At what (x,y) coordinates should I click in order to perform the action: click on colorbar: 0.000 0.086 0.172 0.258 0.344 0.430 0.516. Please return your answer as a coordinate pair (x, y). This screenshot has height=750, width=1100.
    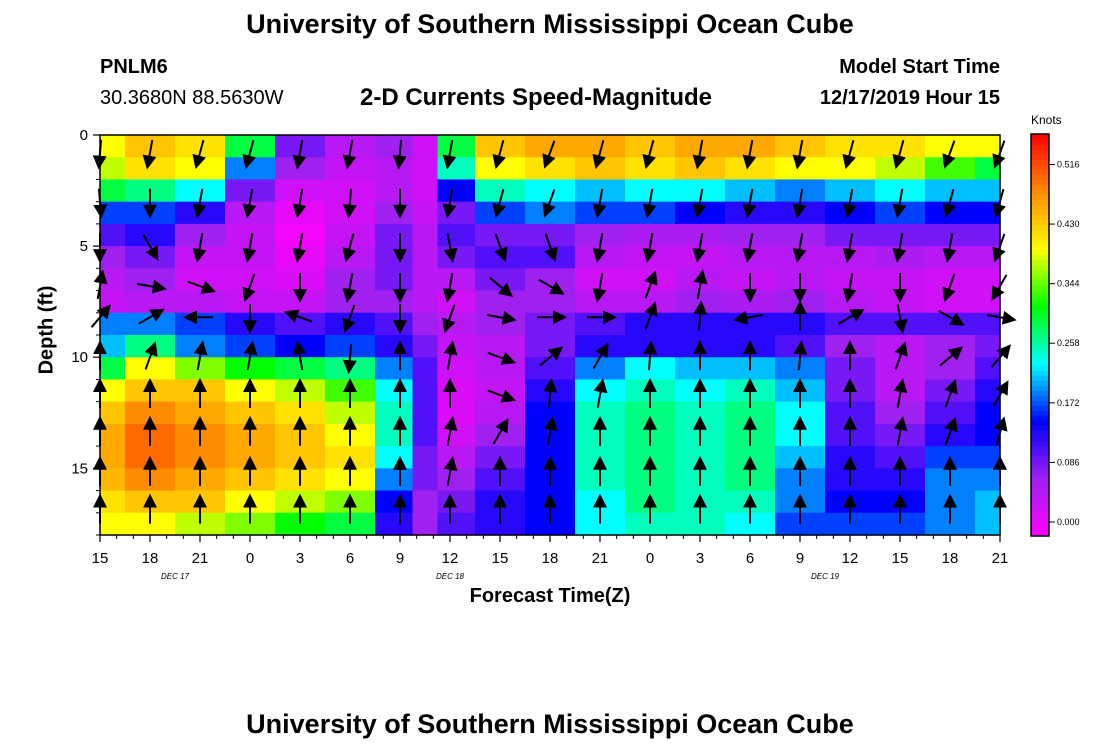
    Looking at the image, I should click on (1055, 335).